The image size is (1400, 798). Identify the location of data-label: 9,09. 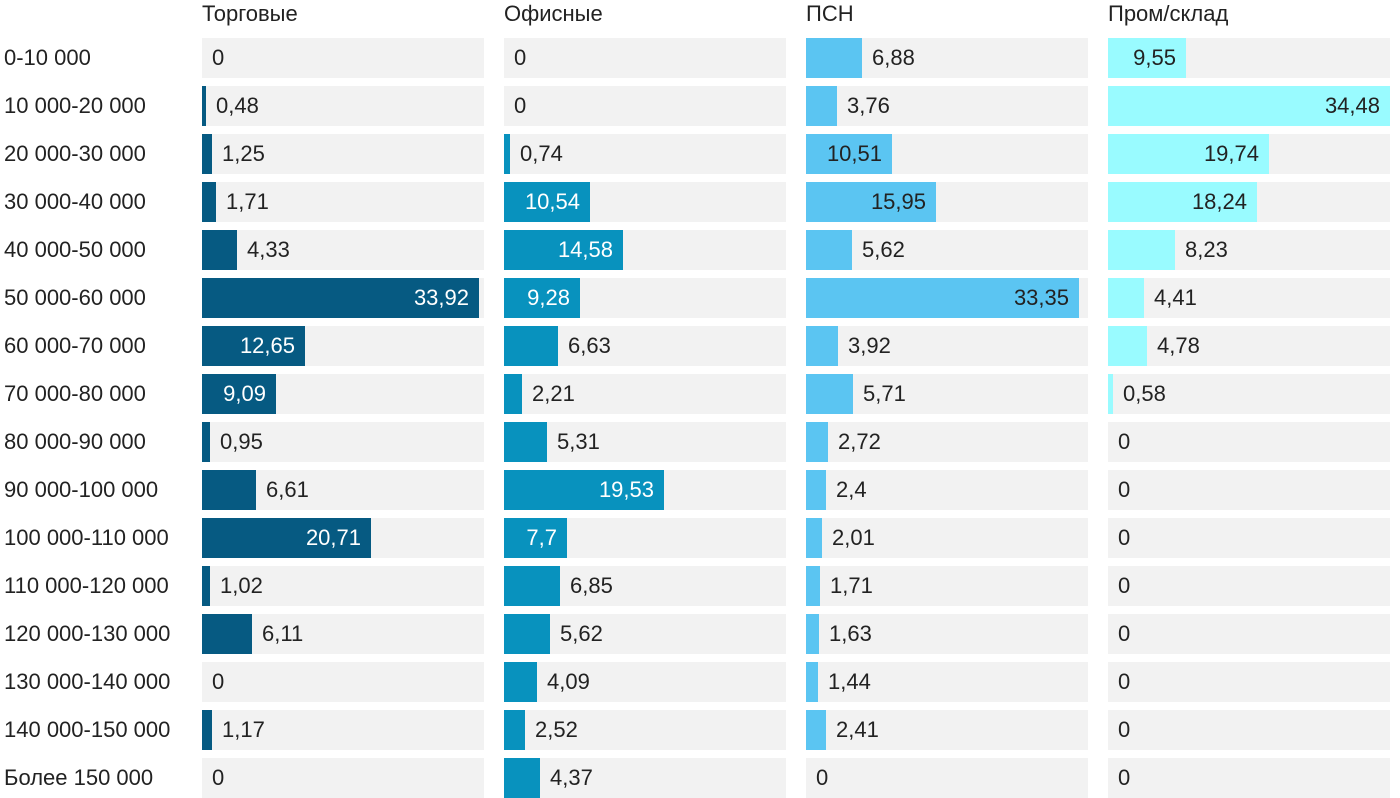
(244, 393).